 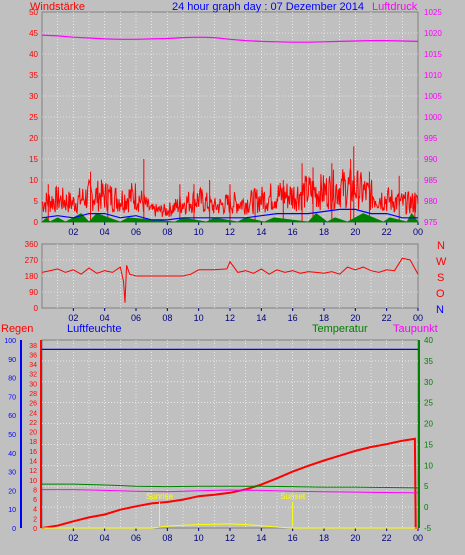 I want to click on y-tick-label: 270, so click(x=32, y=260).